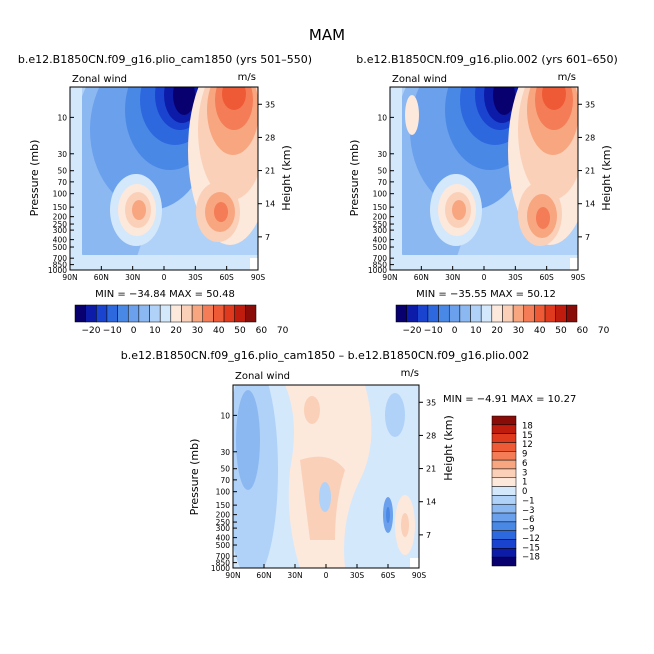 The height and width of the screenshot is (654, 654). Describe the element at coordinates (69, 277) in the screenshot. I see `lat-tick-label: 90N` at that location.